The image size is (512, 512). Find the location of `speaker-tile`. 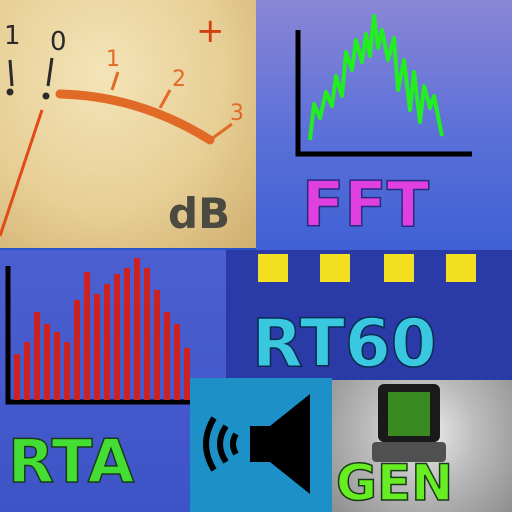

speaker-tile is located at coordinates (261, 445).